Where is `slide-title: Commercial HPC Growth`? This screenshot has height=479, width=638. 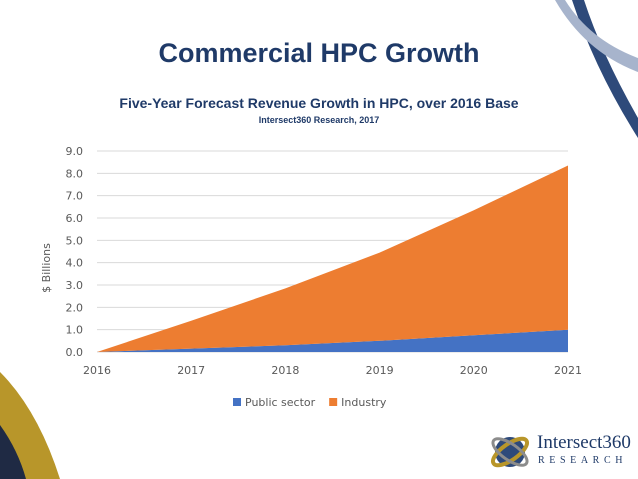 slide-title: Commercial HPC Growth is located at coordinates (319, 53).